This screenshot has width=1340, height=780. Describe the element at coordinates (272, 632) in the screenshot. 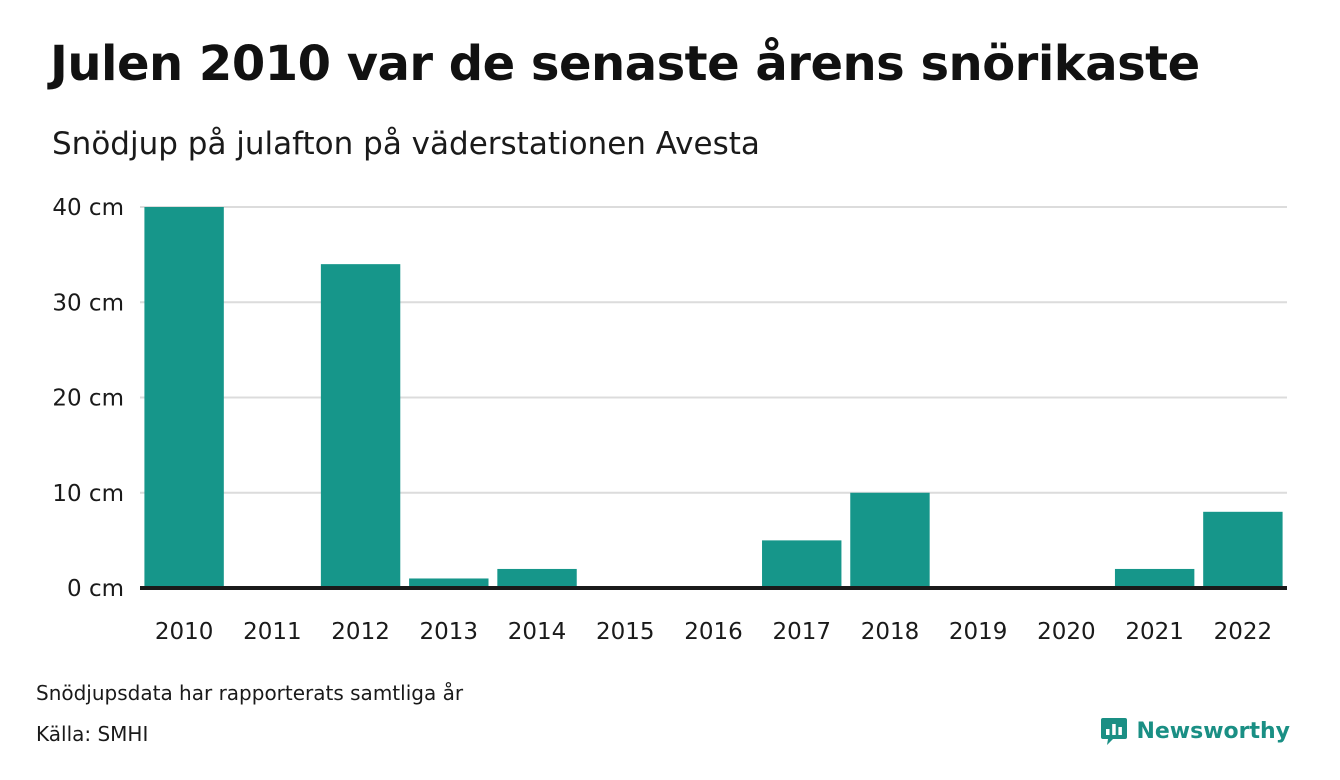

I see `x-tick-label: 2011` at that location.